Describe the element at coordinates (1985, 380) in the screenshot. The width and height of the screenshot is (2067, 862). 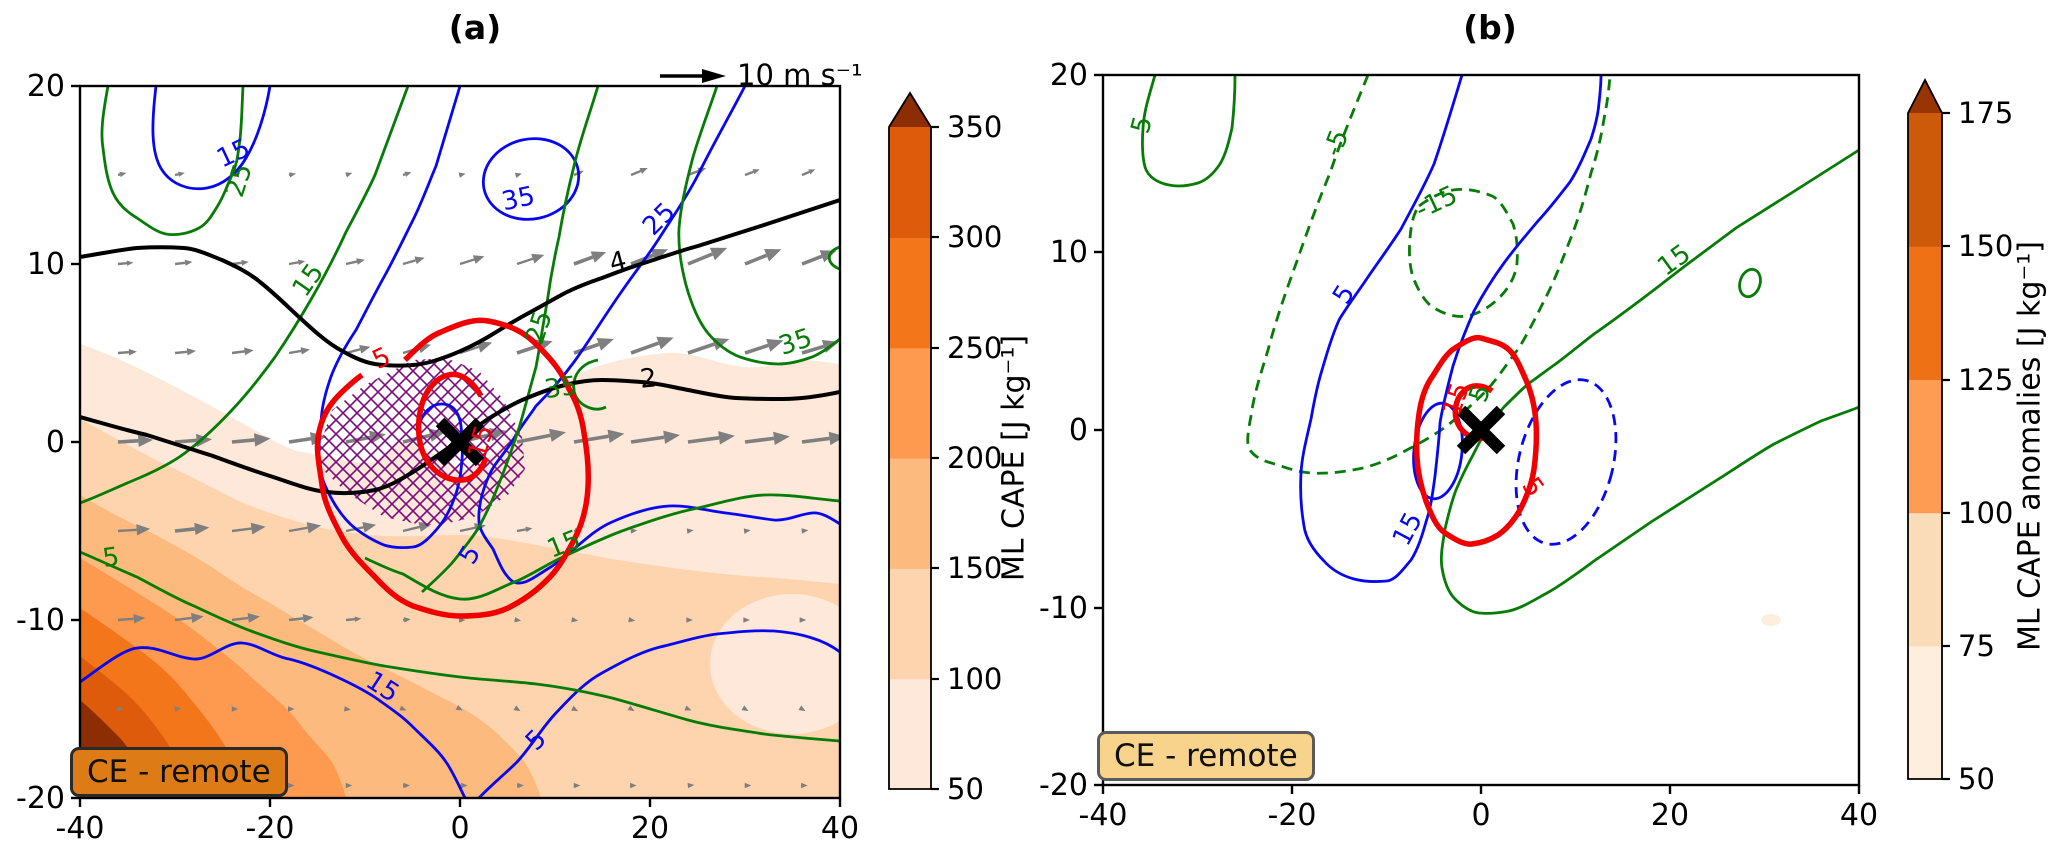
I see `colorbar-tick-label: 125` at that location.